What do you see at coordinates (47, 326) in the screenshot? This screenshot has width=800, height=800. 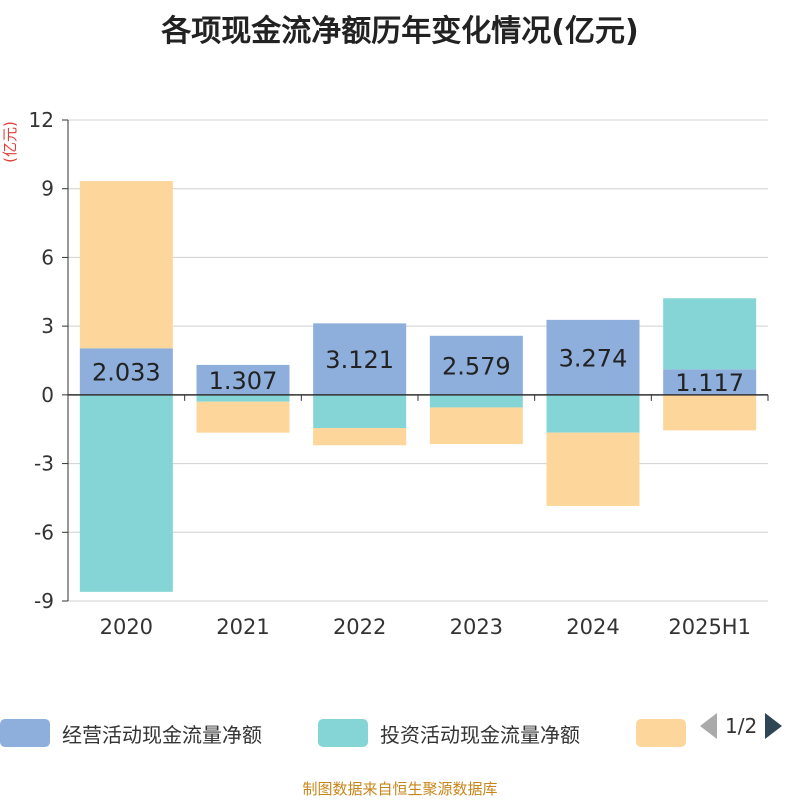 I see `y-tick-label: 3` at bounding box center [47, 326].